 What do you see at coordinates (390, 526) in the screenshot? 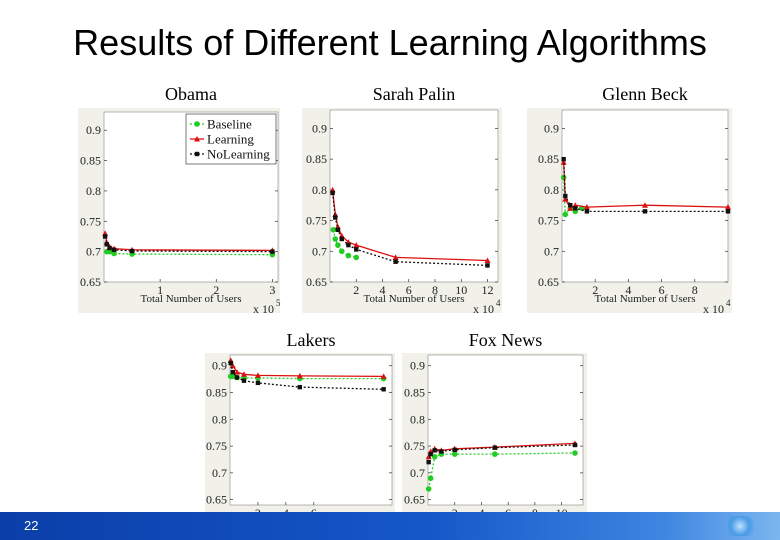
I see `footer-bar` at bounding box center [390, 526].